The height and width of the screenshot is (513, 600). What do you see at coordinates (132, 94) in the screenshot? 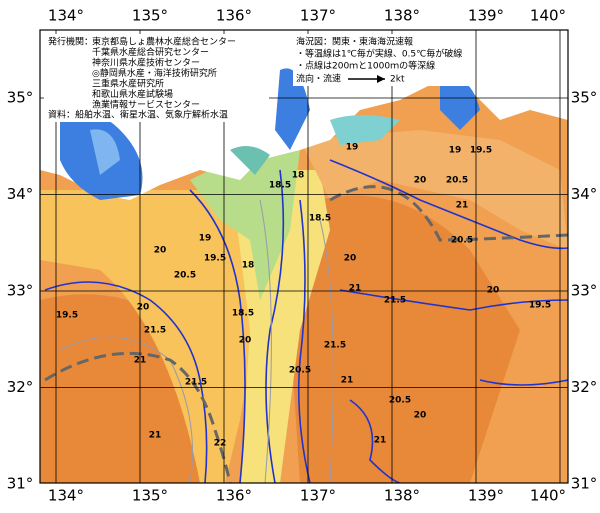
I see `publisher-org: 和歌山県水産試験場` at bounding box center [132, 94].